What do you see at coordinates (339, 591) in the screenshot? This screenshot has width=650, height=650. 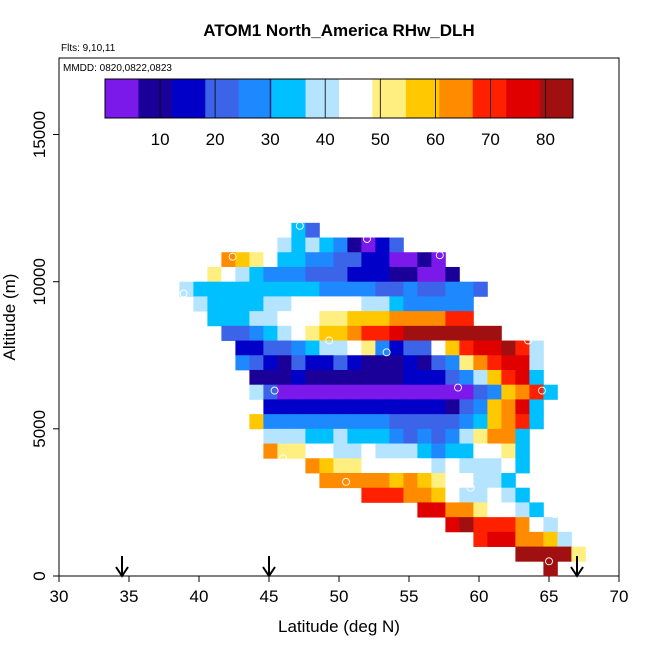 I see `x-axis-ticks: 30 35 40 45 50 55 60 65 70` at bounding box center [339, 591].